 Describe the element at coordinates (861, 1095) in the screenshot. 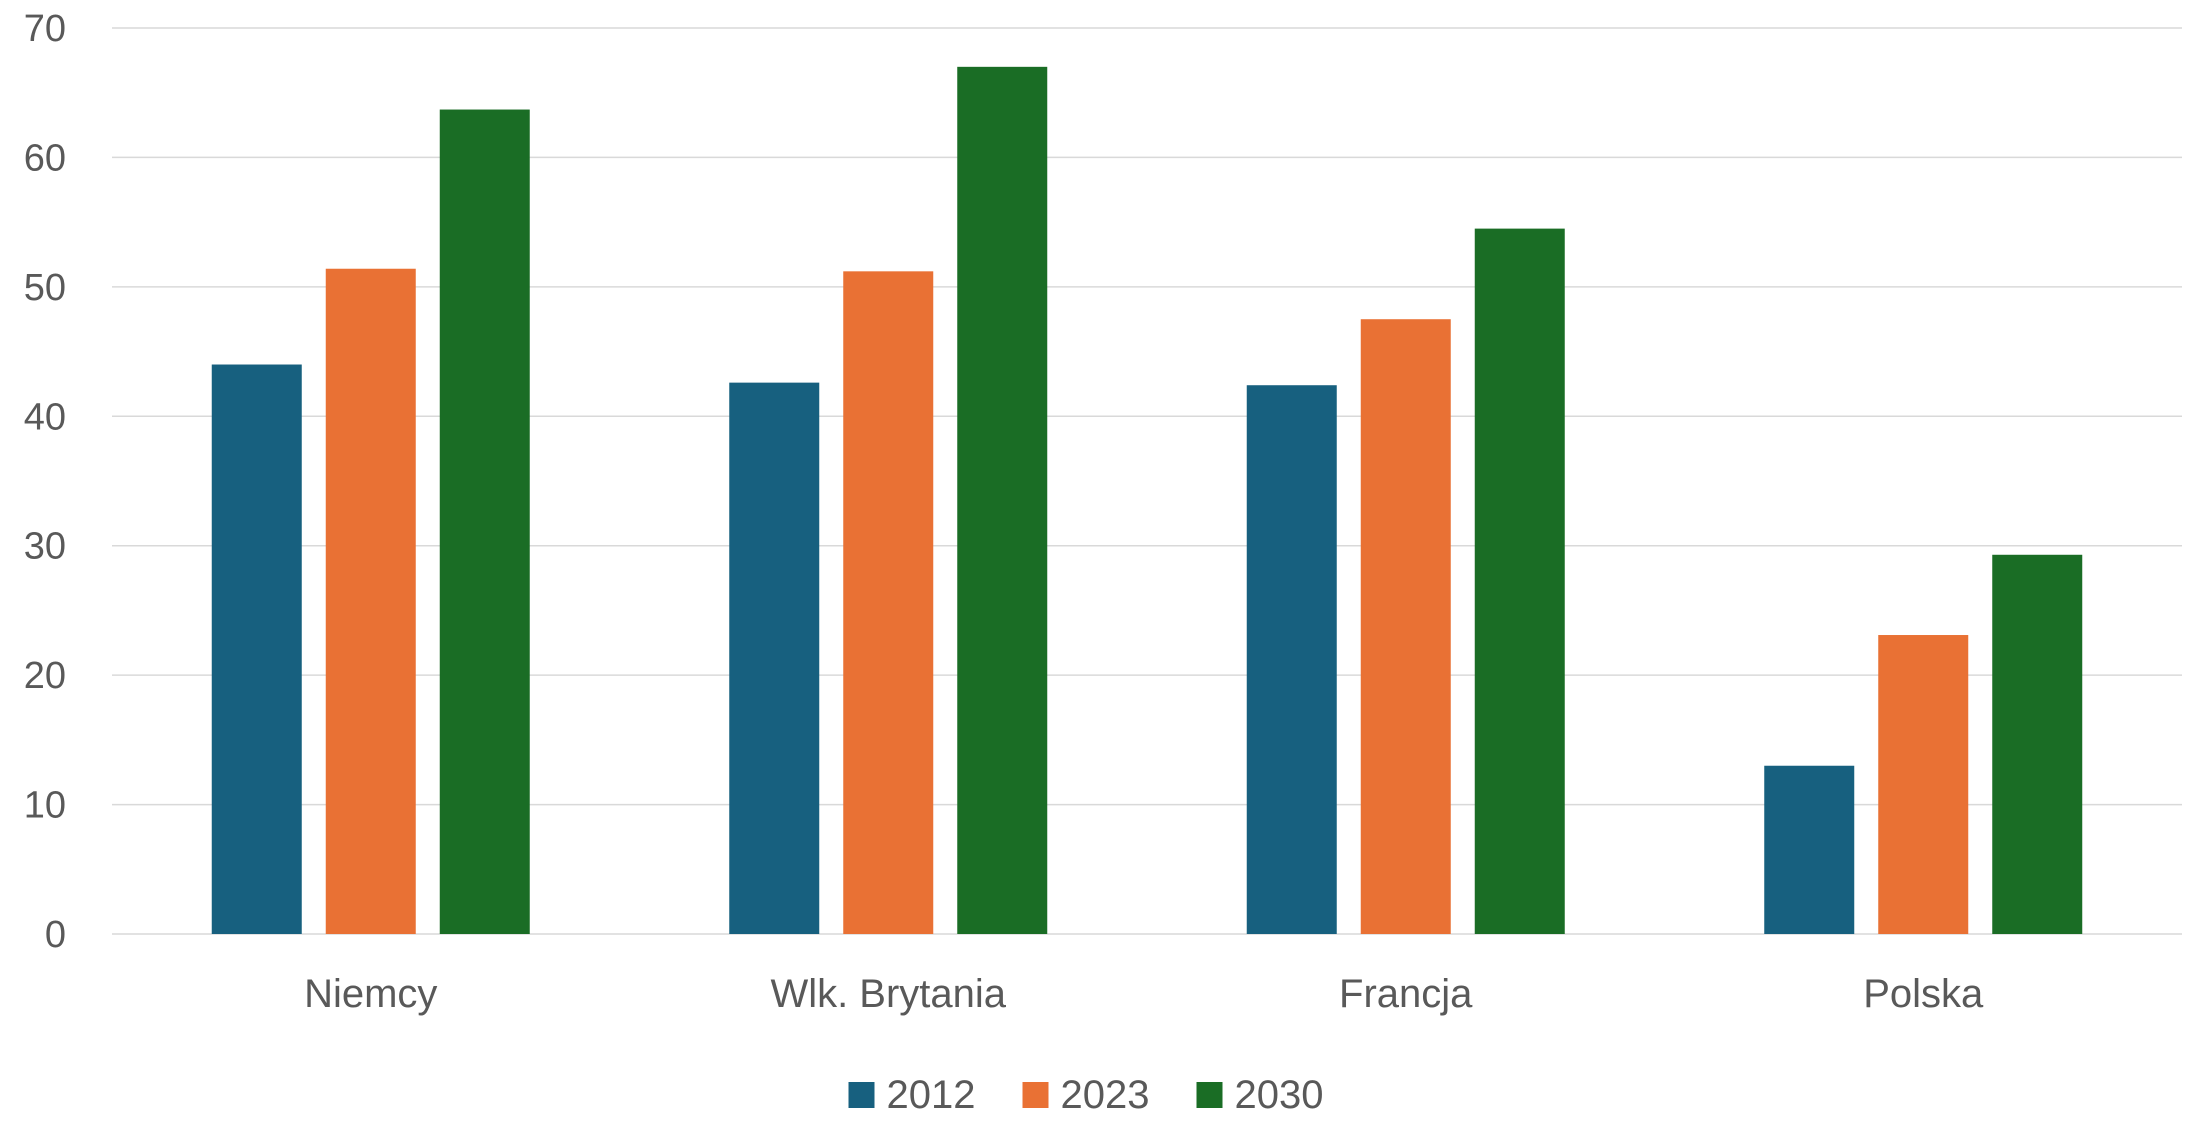

I see `legend-swatch-2012` at that location.